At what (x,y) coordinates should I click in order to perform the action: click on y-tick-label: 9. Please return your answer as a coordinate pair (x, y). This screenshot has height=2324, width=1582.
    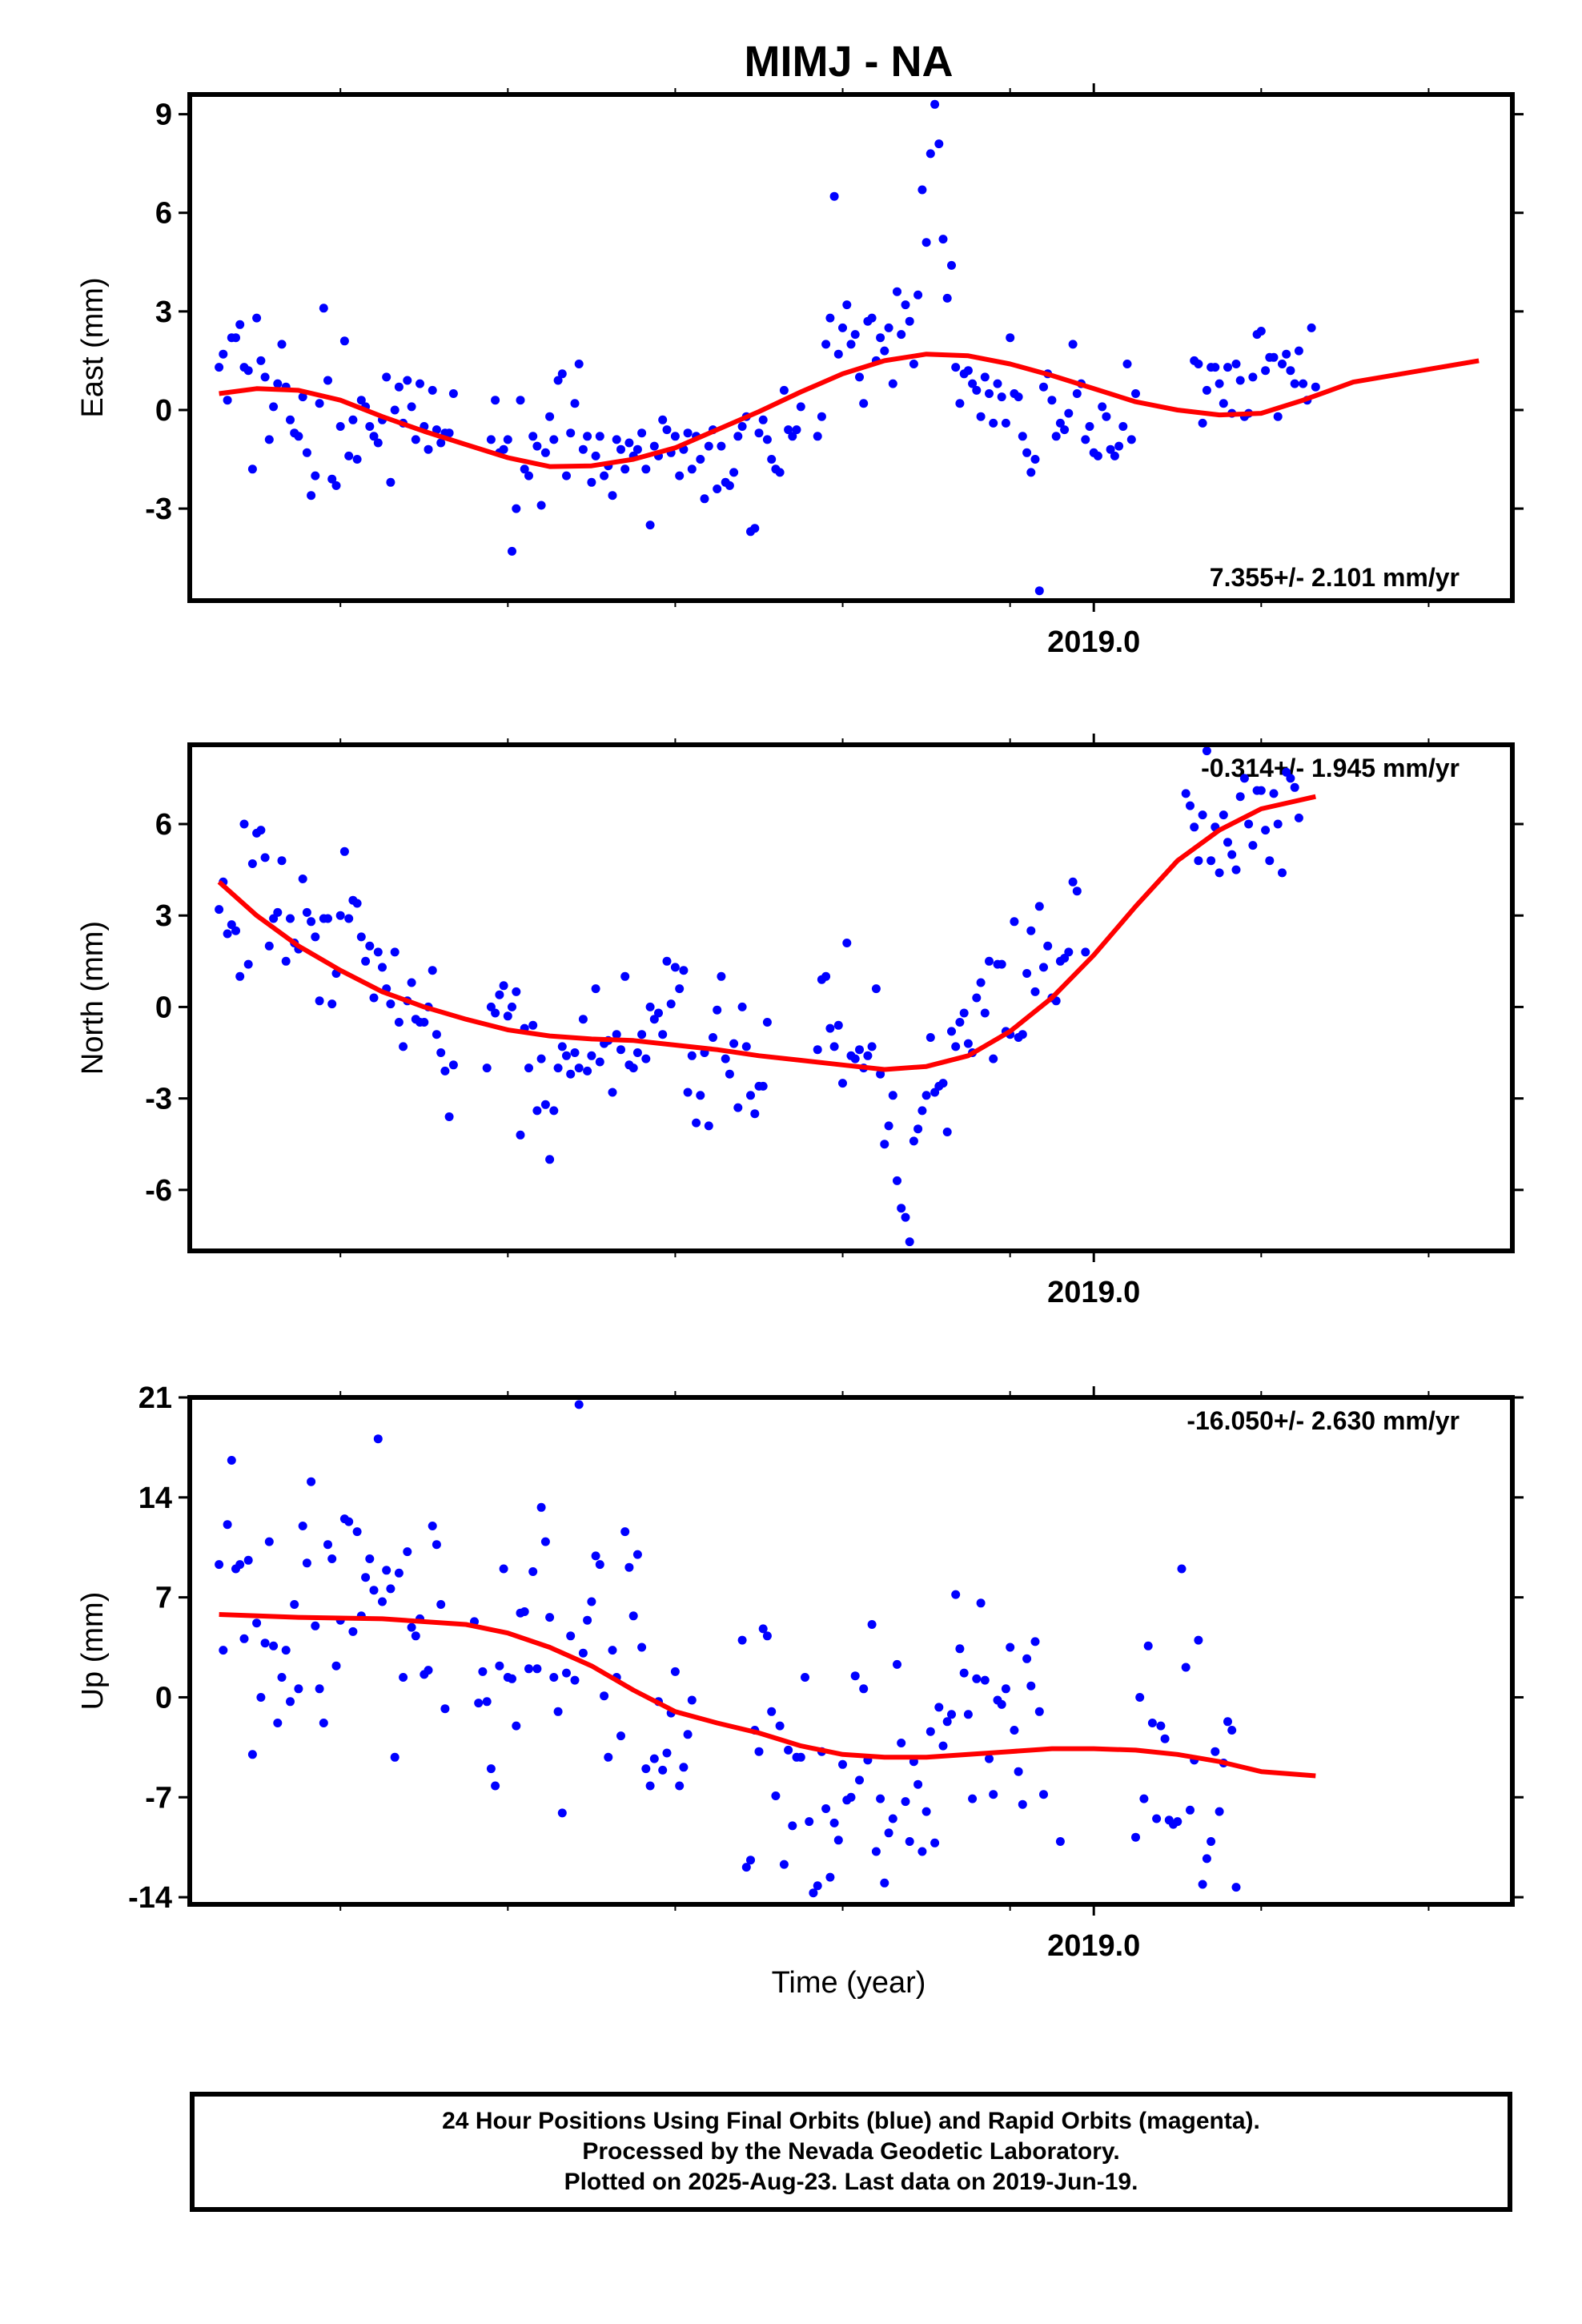
    Looking at the image, I should click on (164, 116).